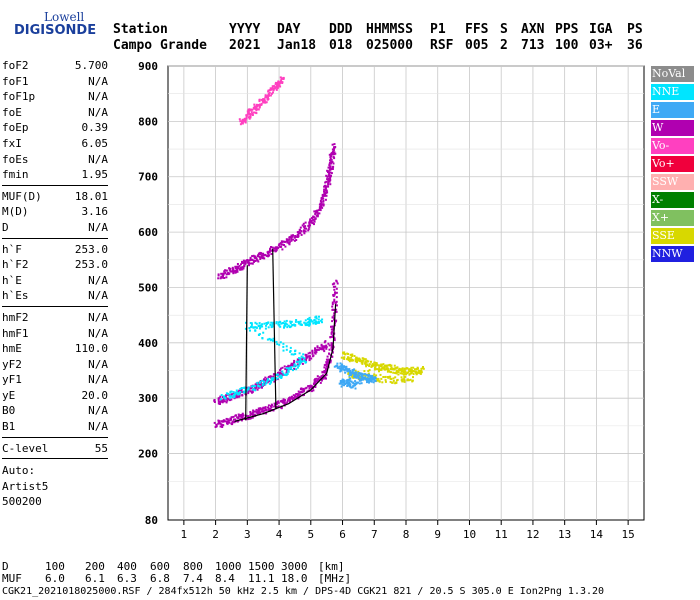  I want to click on y-tick-label: 200, so click(148, 454).